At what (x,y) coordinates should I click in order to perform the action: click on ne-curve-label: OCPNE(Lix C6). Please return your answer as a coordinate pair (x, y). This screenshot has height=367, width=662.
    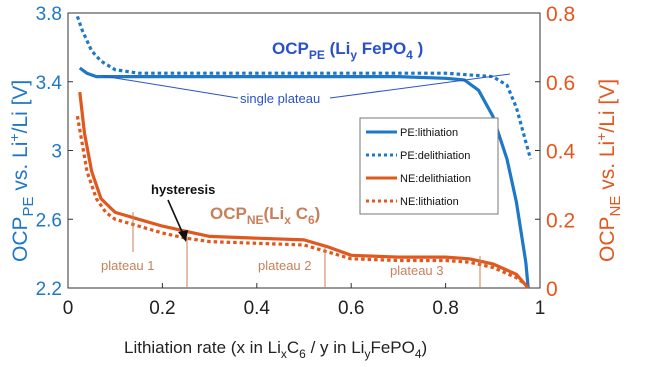
    Looking at the image, I should click on (265, 215).